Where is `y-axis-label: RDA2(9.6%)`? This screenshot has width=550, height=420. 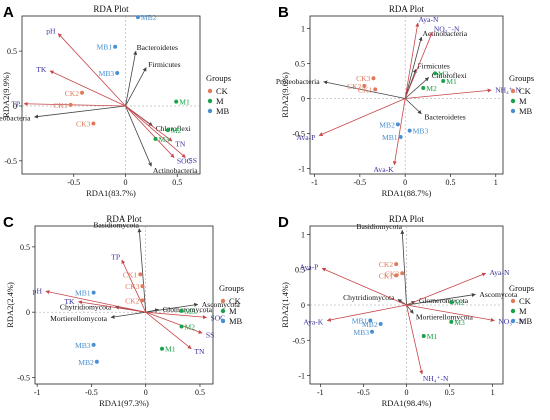 y-axis-label: RDA2(9.6%) is located at coordinates (285, 95).